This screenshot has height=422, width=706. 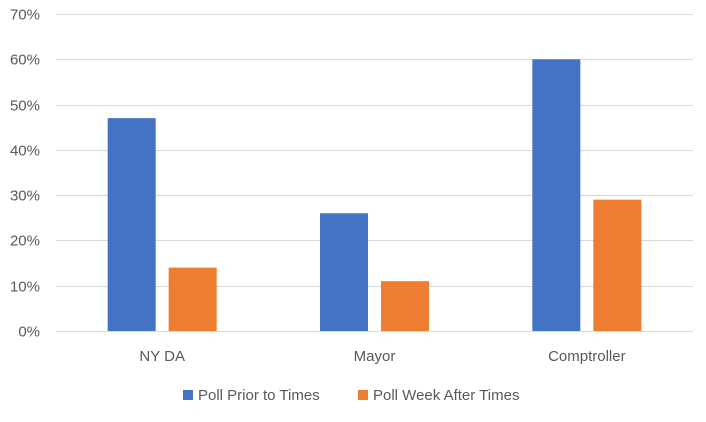 I want to click on y-tick-label: 60%, so click(x=25, y=60).